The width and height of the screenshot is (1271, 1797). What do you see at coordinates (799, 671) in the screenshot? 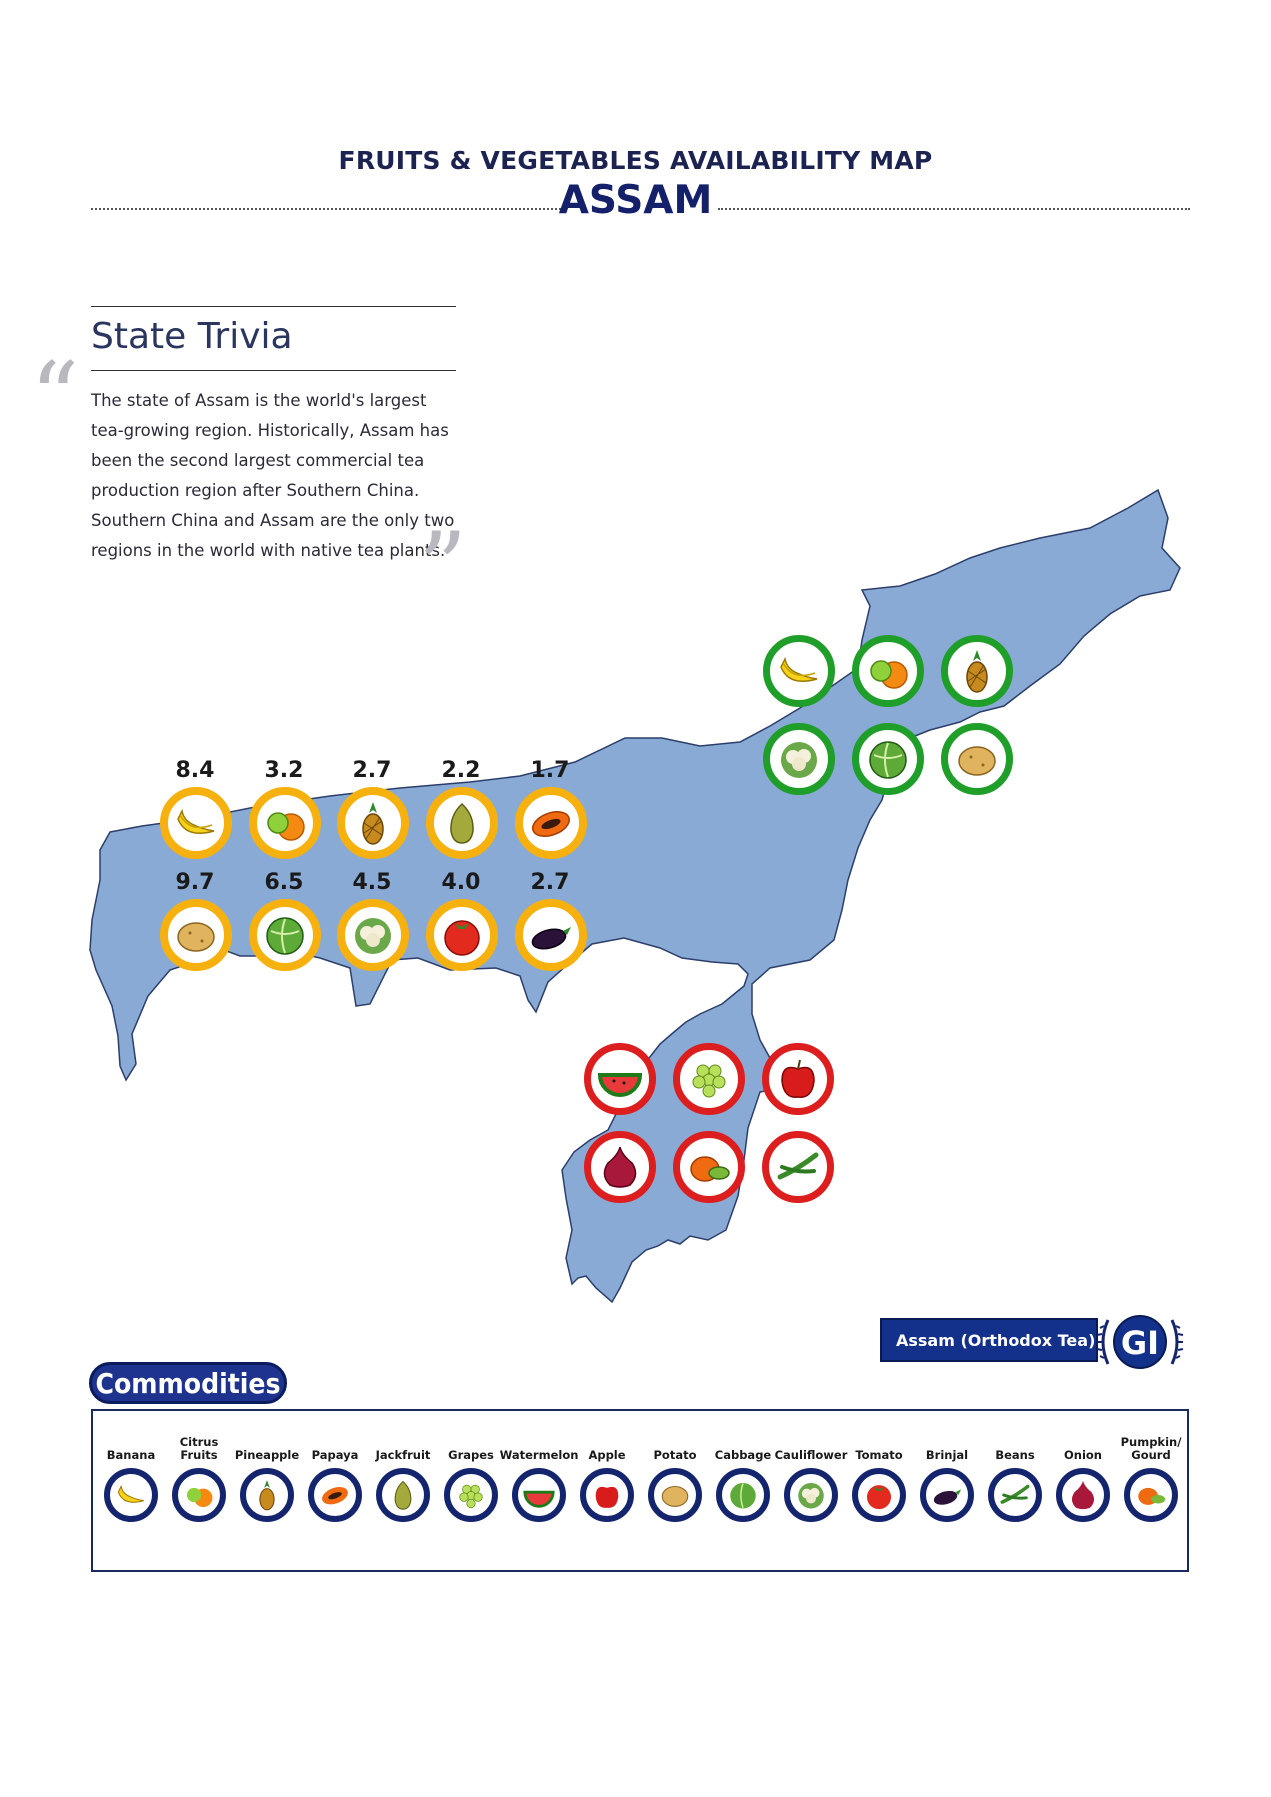
I see `green-banana-marker` at bounding box center [799, 671].